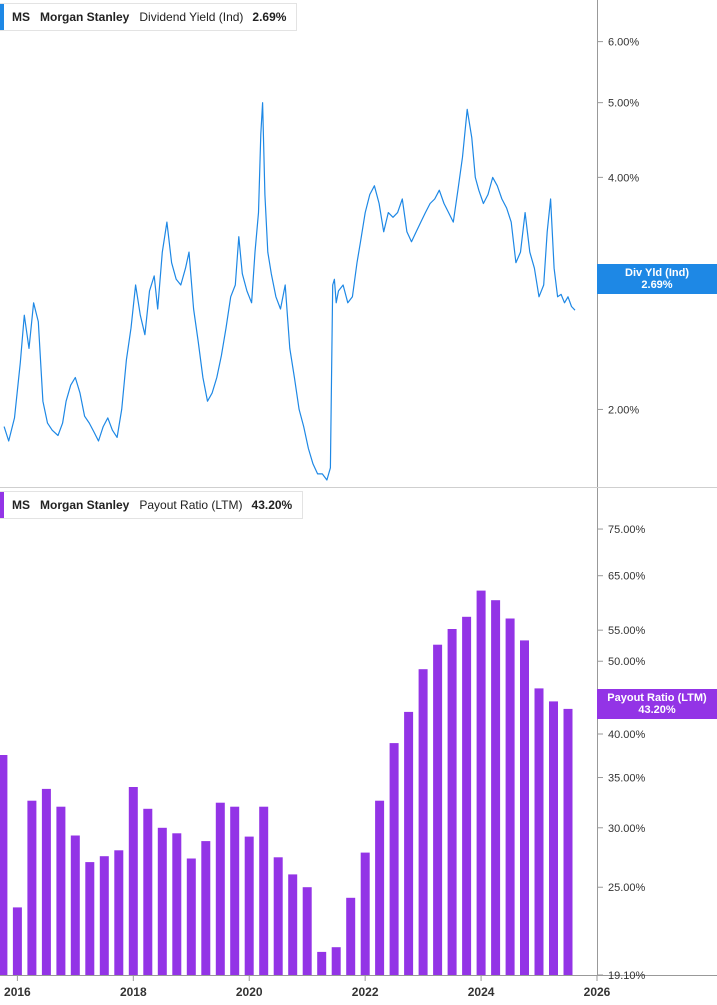 The width and height of the screenshot is (717, 1005). Describe the element at coordinates (2, 17) in the screenshot. I see `dividend-yield-swatch` at that location.